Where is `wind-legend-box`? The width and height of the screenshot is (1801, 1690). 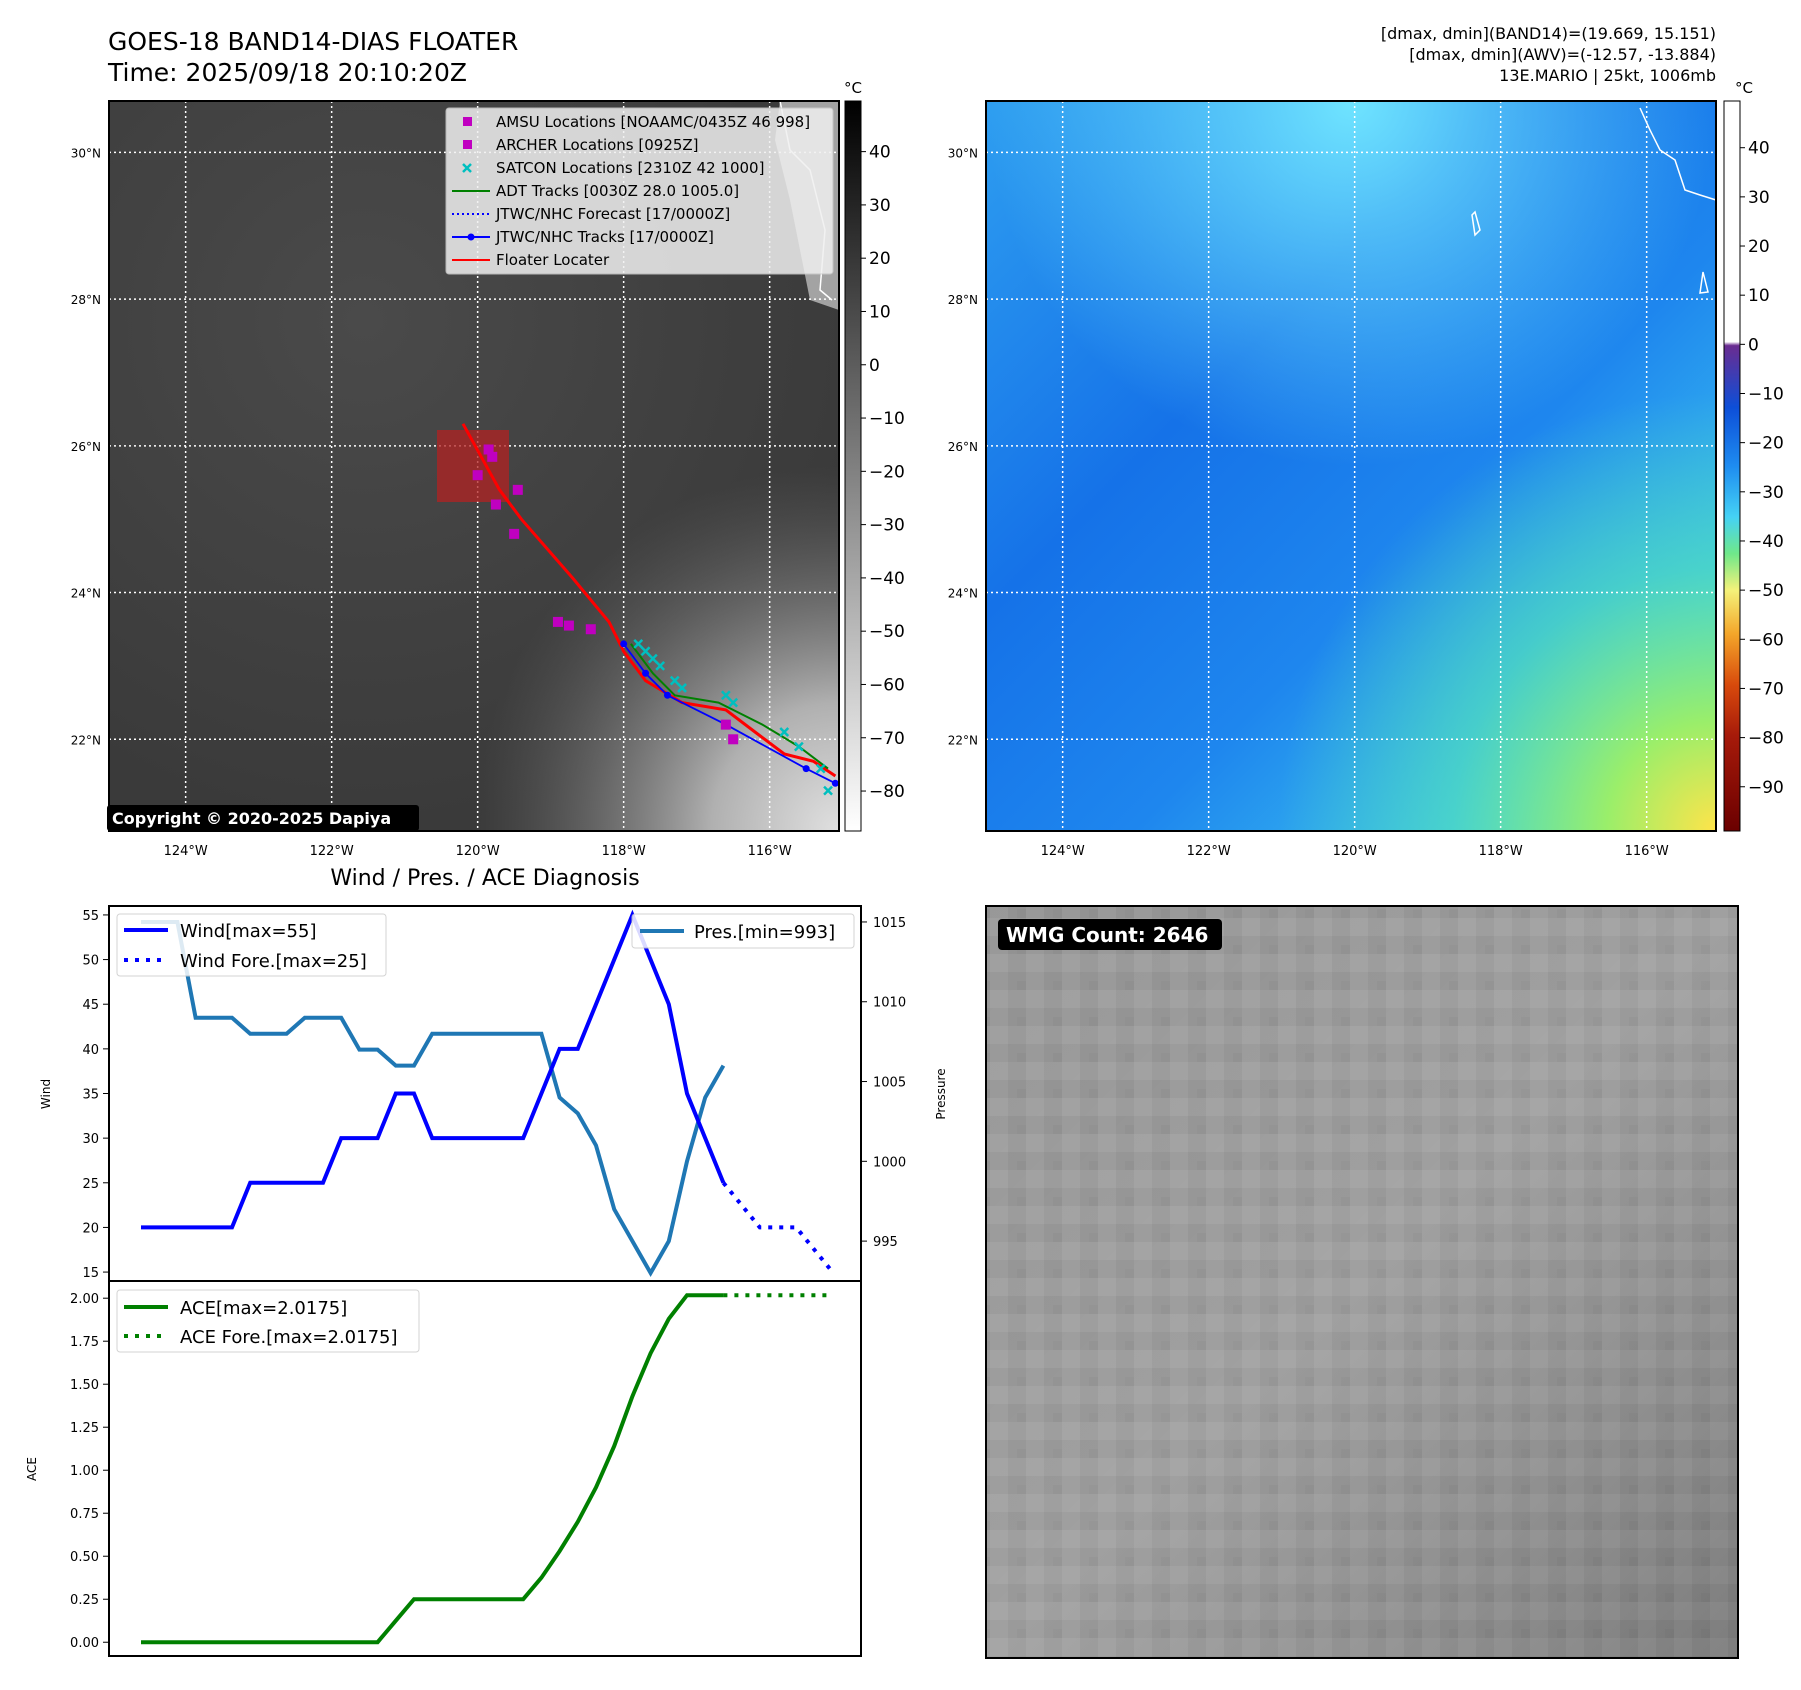 wind-legend-box is located at coordinates (251, 945).